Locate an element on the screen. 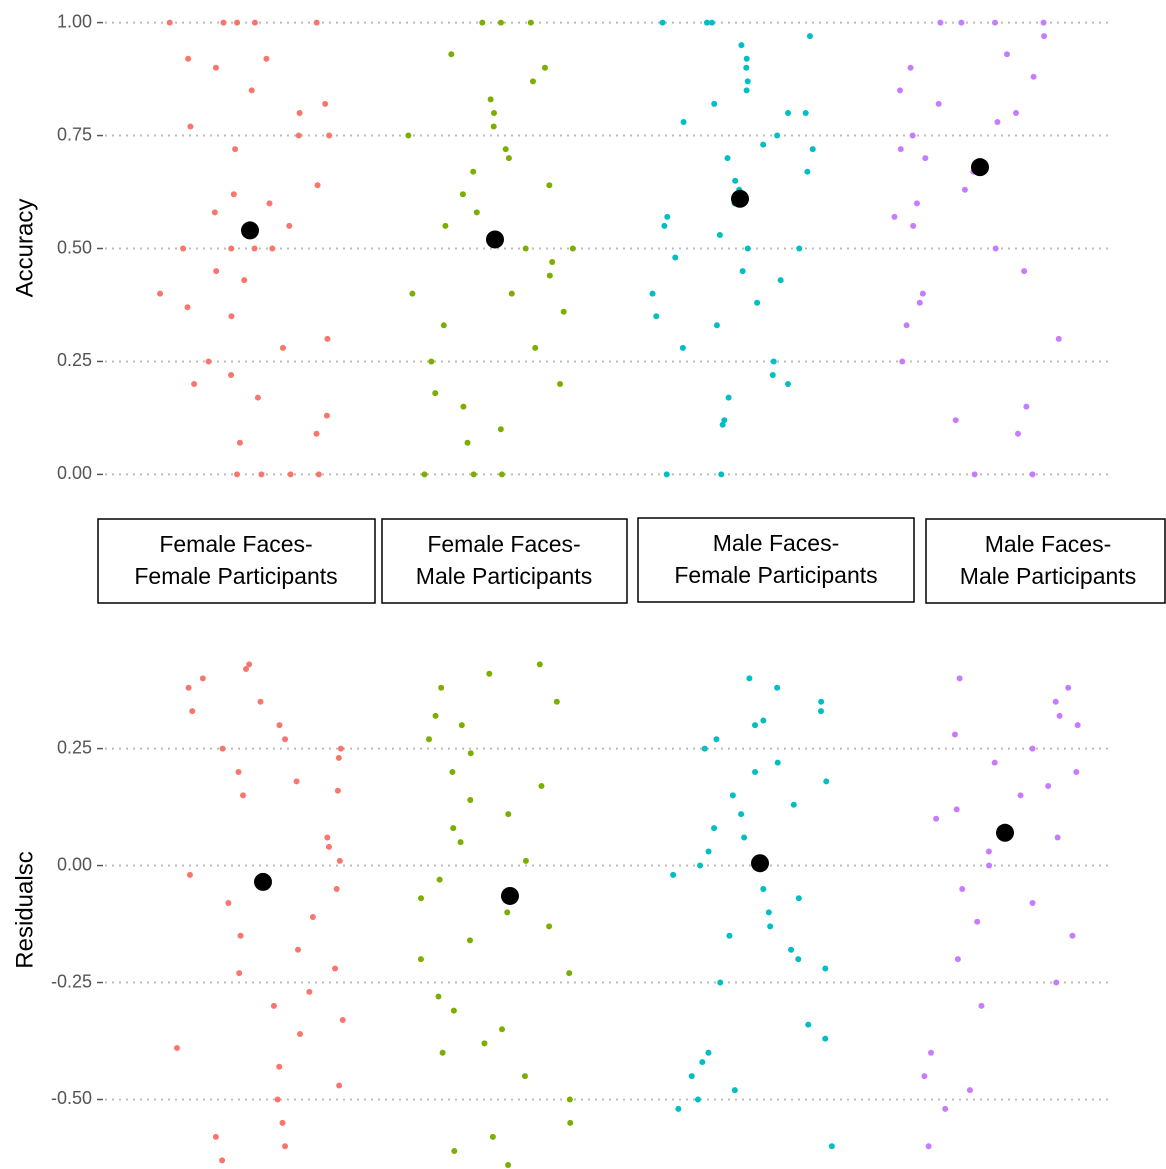 The image size is (1166, 1169). y-axis-title: Residualsc is located at coordinates (24, 909).